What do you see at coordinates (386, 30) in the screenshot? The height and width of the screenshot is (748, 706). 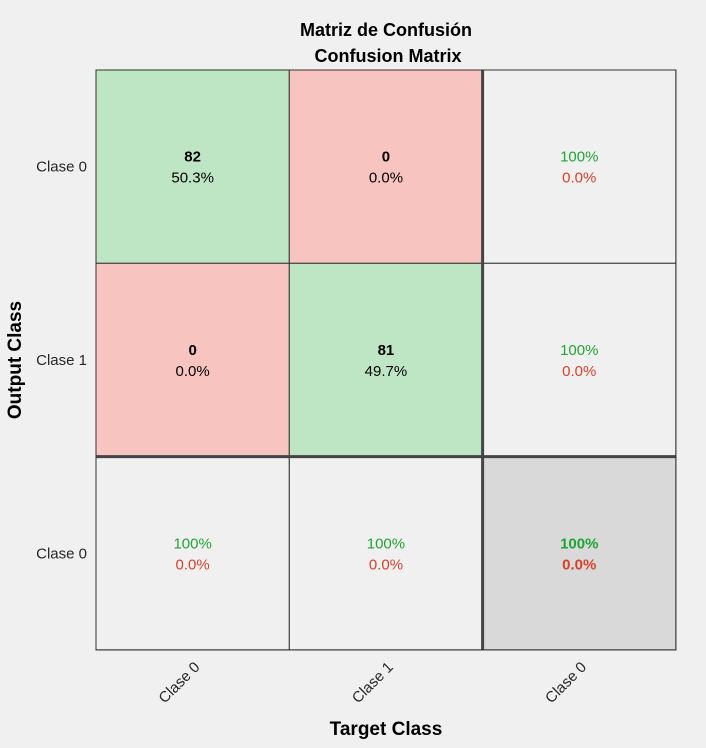 I see `chart-title: Matriz de Confusión` at bounding box center [386, 30].